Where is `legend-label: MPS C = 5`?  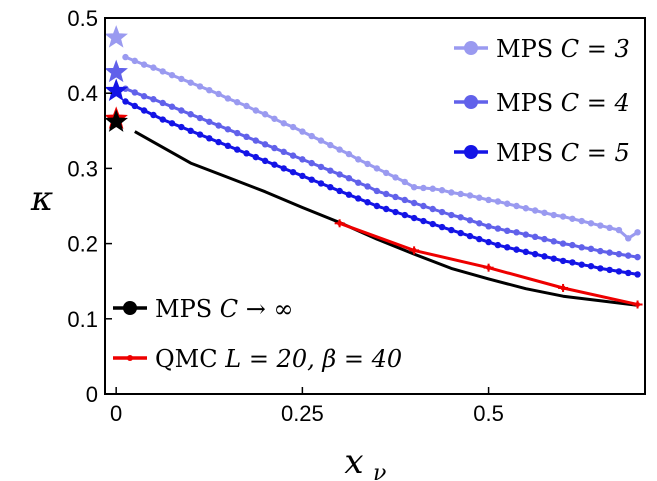 legend-label: MPS C = 5 is located at coordinates (563, 153).